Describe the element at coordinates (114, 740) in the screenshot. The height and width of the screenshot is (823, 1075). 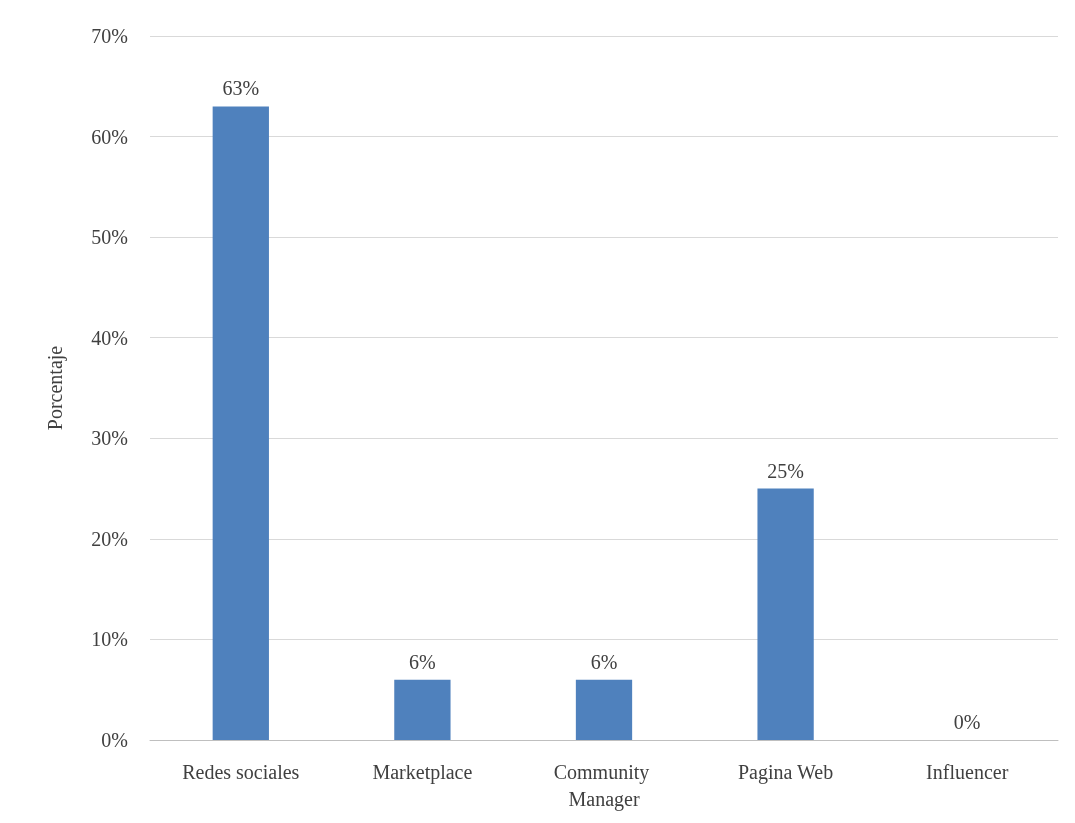
I see `y-tick-label: 0%` at that location.